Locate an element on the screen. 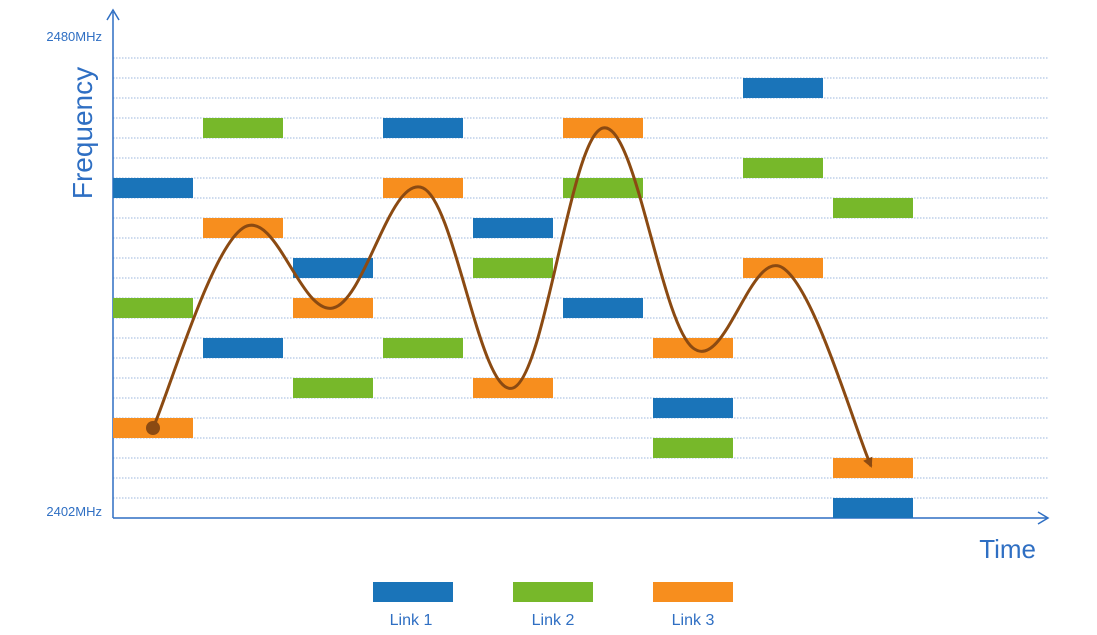  legend-swatch-link1 is located at coordinates (413, 592).